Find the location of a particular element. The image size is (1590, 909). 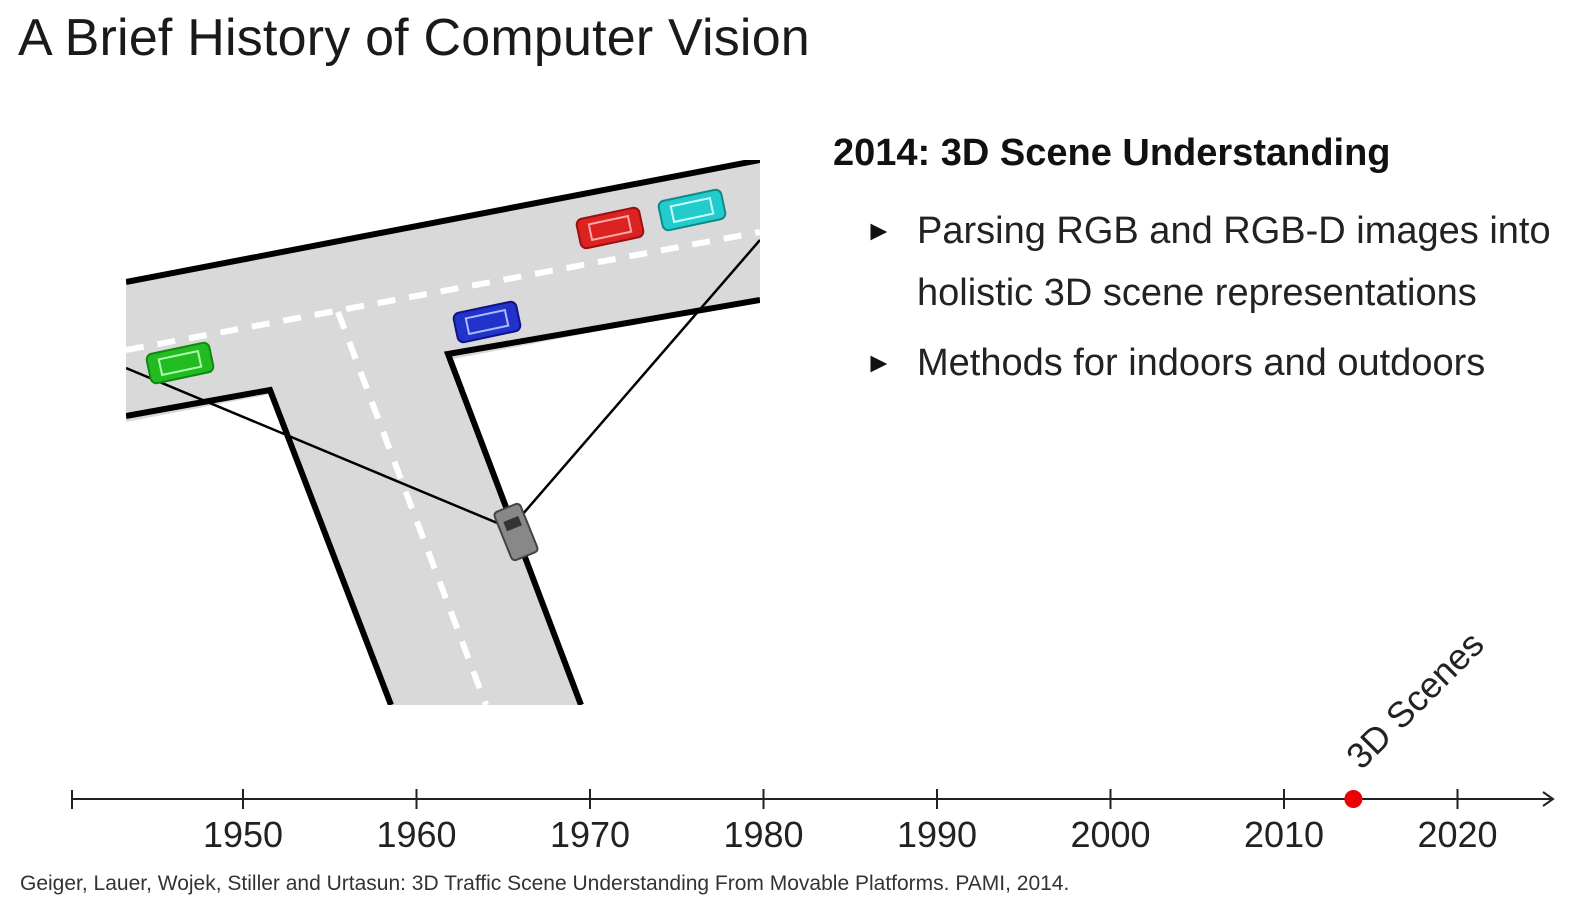

section-heading: 2014: 3D Scene Understanding is located at coordinates (1112, 153).